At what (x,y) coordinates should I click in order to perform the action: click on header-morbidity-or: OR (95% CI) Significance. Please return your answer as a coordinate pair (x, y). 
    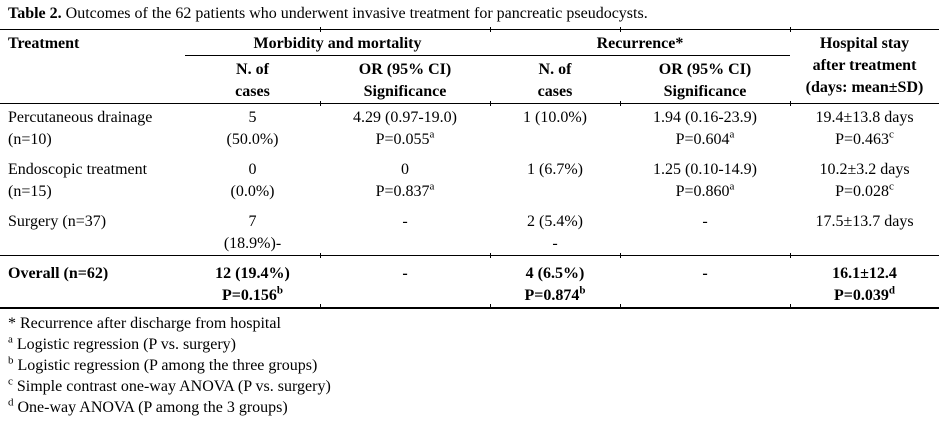
    Looking at the image, I should click on (405, 79).